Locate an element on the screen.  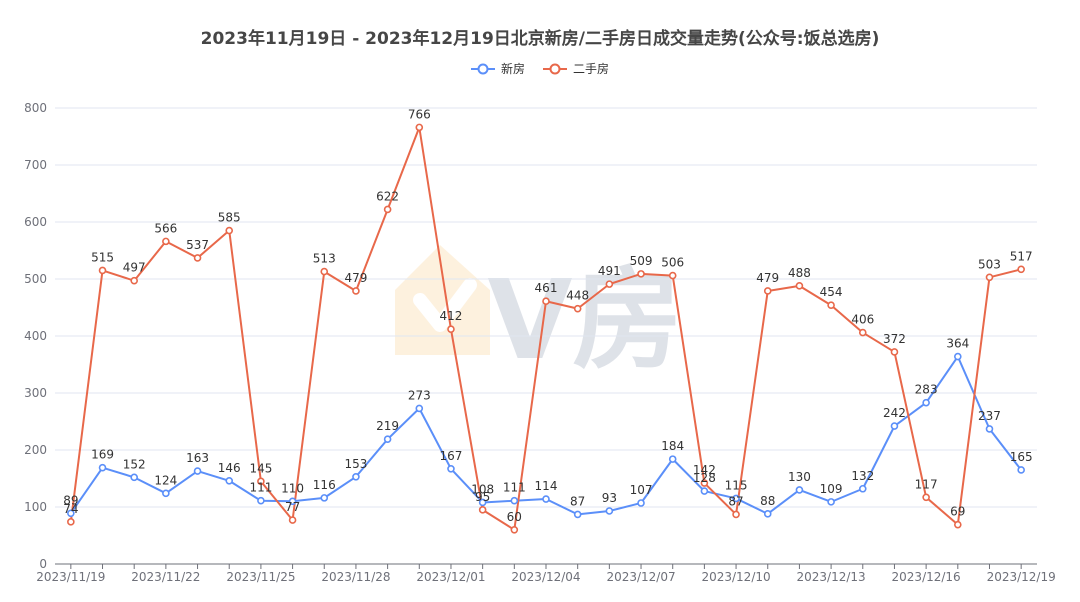
data-label-second-hand: 622 is located at coordinates (387, 196).